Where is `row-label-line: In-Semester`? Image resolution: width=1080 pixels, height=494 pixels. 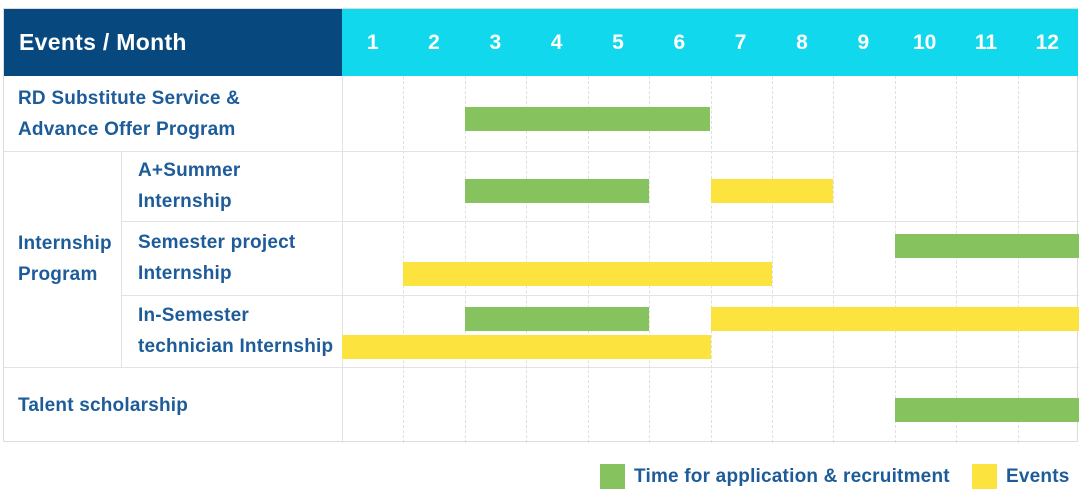
row-label-line: In-Semester is located at coordinates (193, 315).